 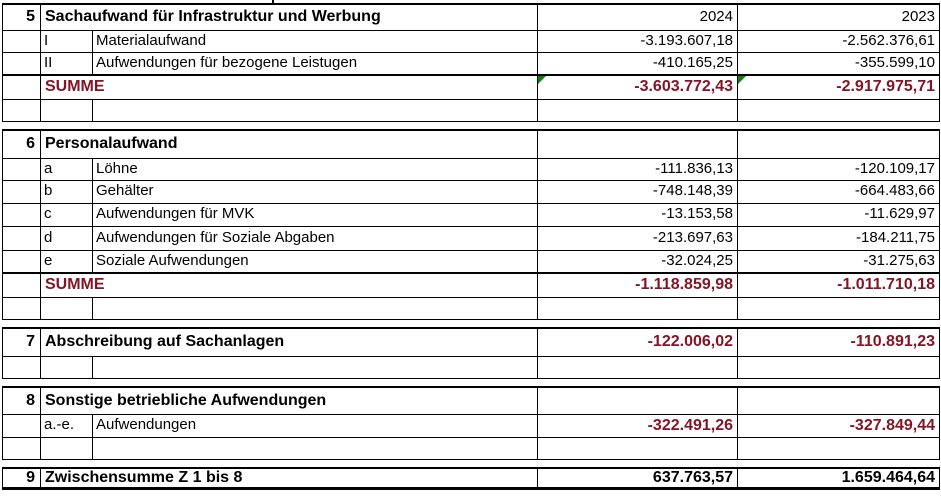 I want to click on cell-d-2023: -184.211,75, so click(x=838, y=238).